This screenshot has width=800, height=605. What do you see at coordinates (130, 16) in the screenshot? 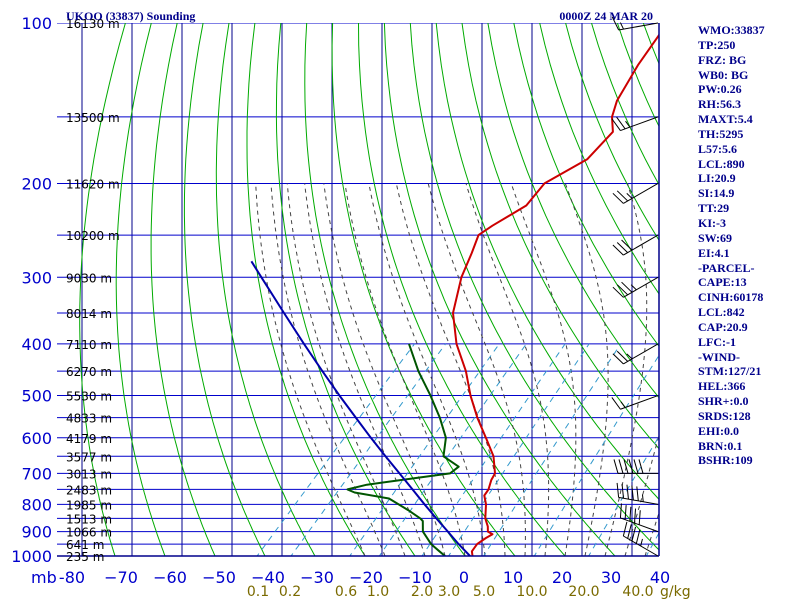
I see `station-title: UKOO (33837) Sounding` at bounding box center [130, 16].